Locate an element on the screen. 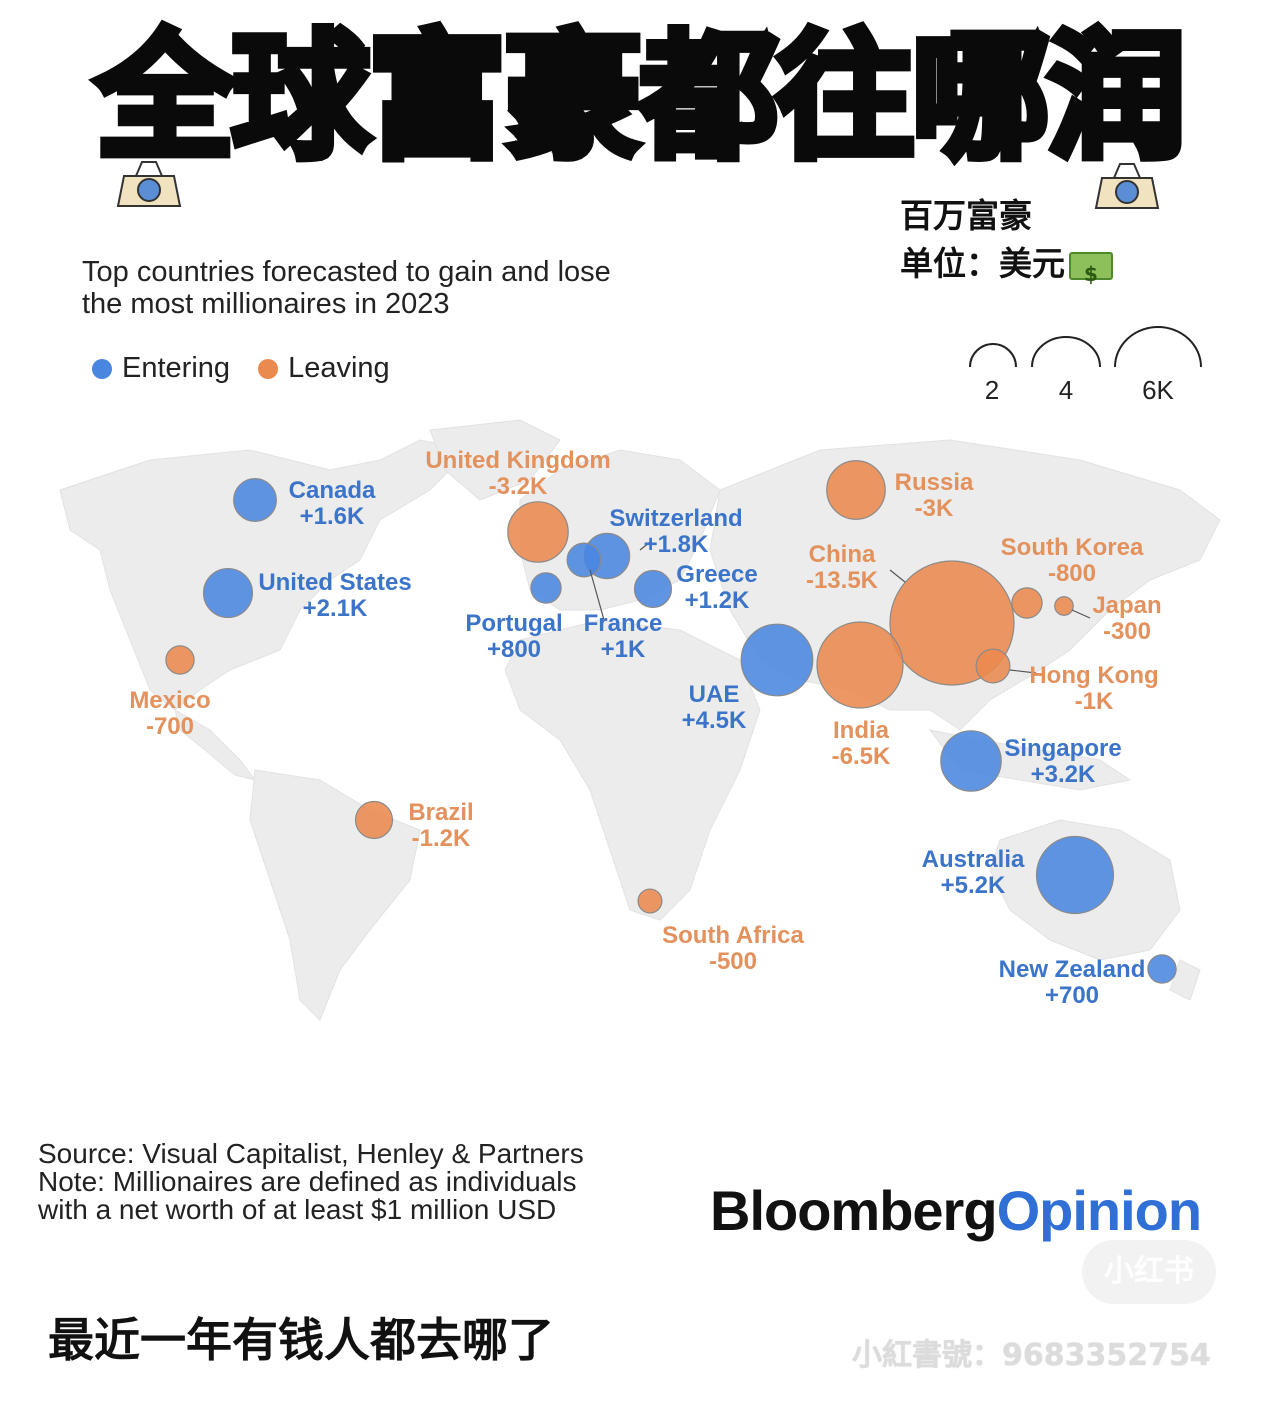 The height and width of the screenshot is (1405, 1280). size-arc-medium is located at coordinates (1066, 352).